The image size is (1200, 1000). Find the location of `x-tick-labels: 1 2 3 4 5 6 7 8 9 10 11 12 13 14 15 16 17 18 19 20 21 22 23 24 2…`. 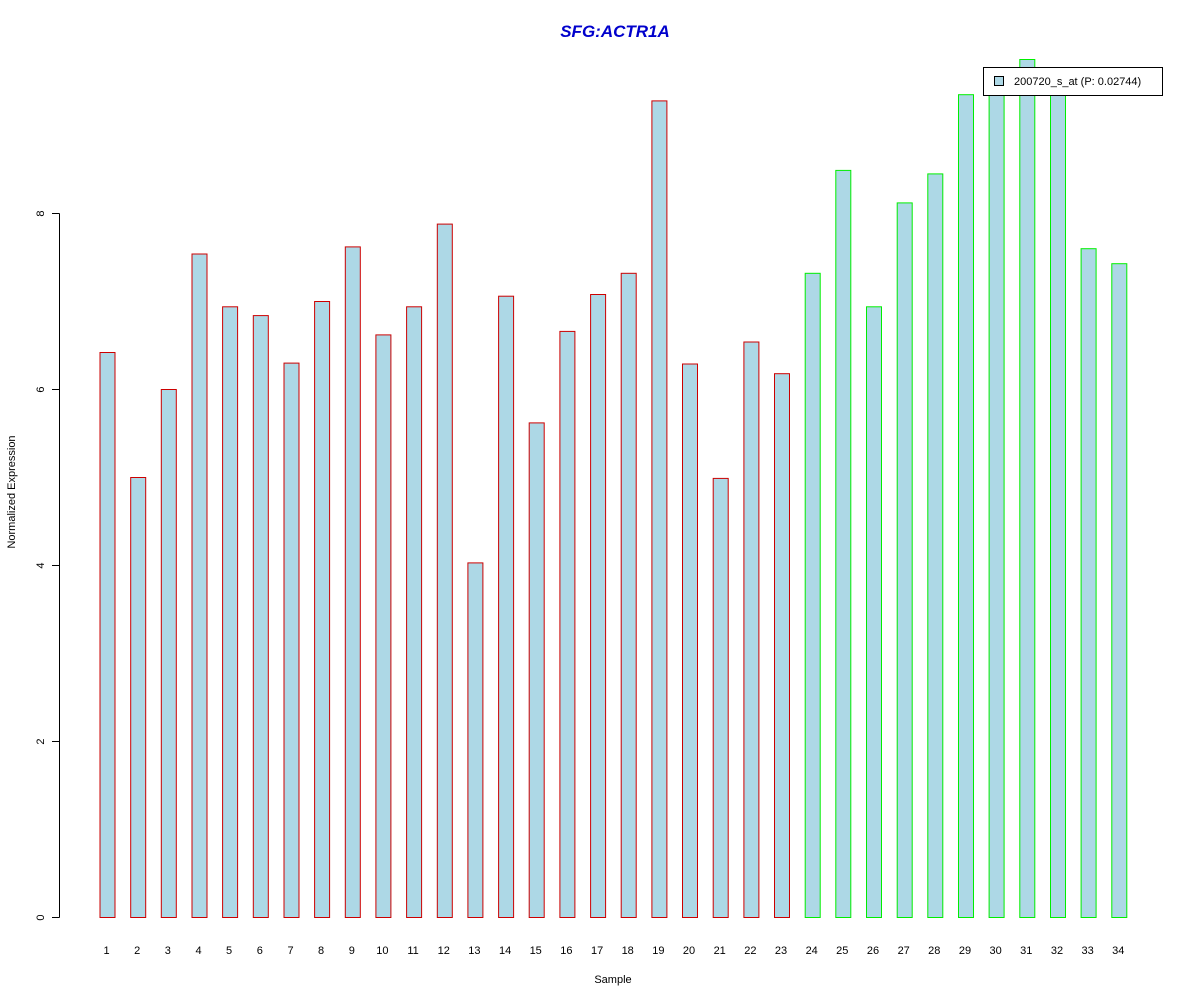

x-tick-labels: 1 2 3 4 5 6 7 8 9 10 11 12 13 14 15 16 17 18 19 20 21 22 23 24 2… is located at coordinates (613, 951).